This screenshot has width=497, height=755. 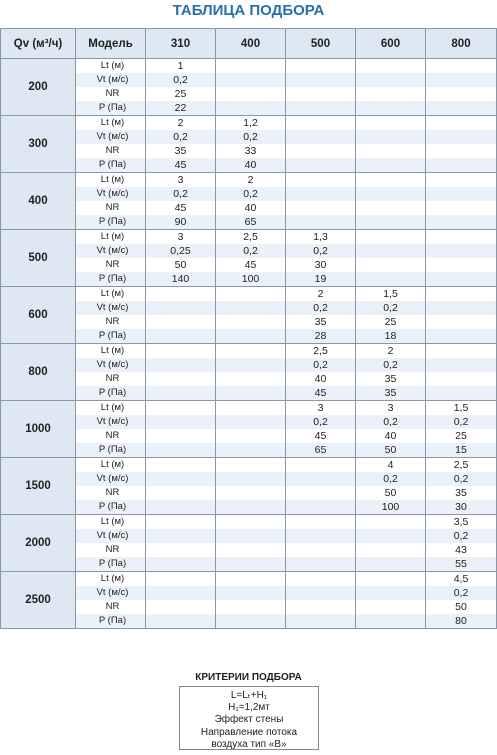 I want to click on value-cell: 30, so click(x=461, y=507).